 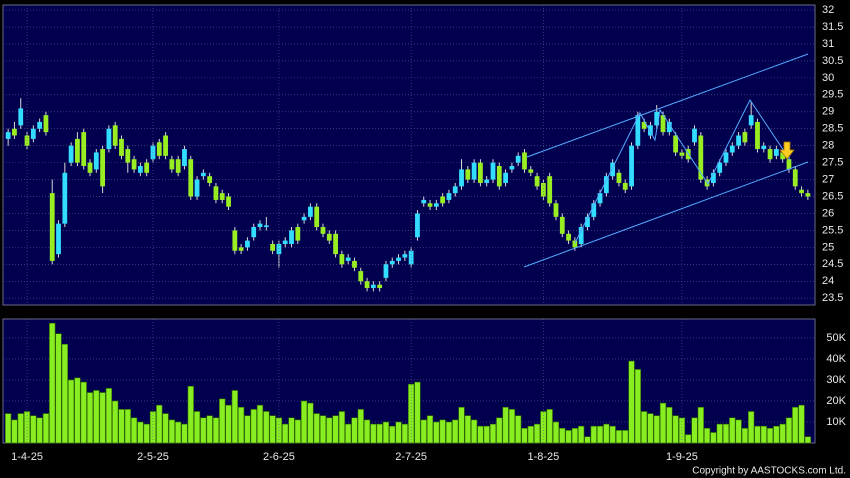 I want to click on y-tick-label: 28, so click(x=828, y=146).